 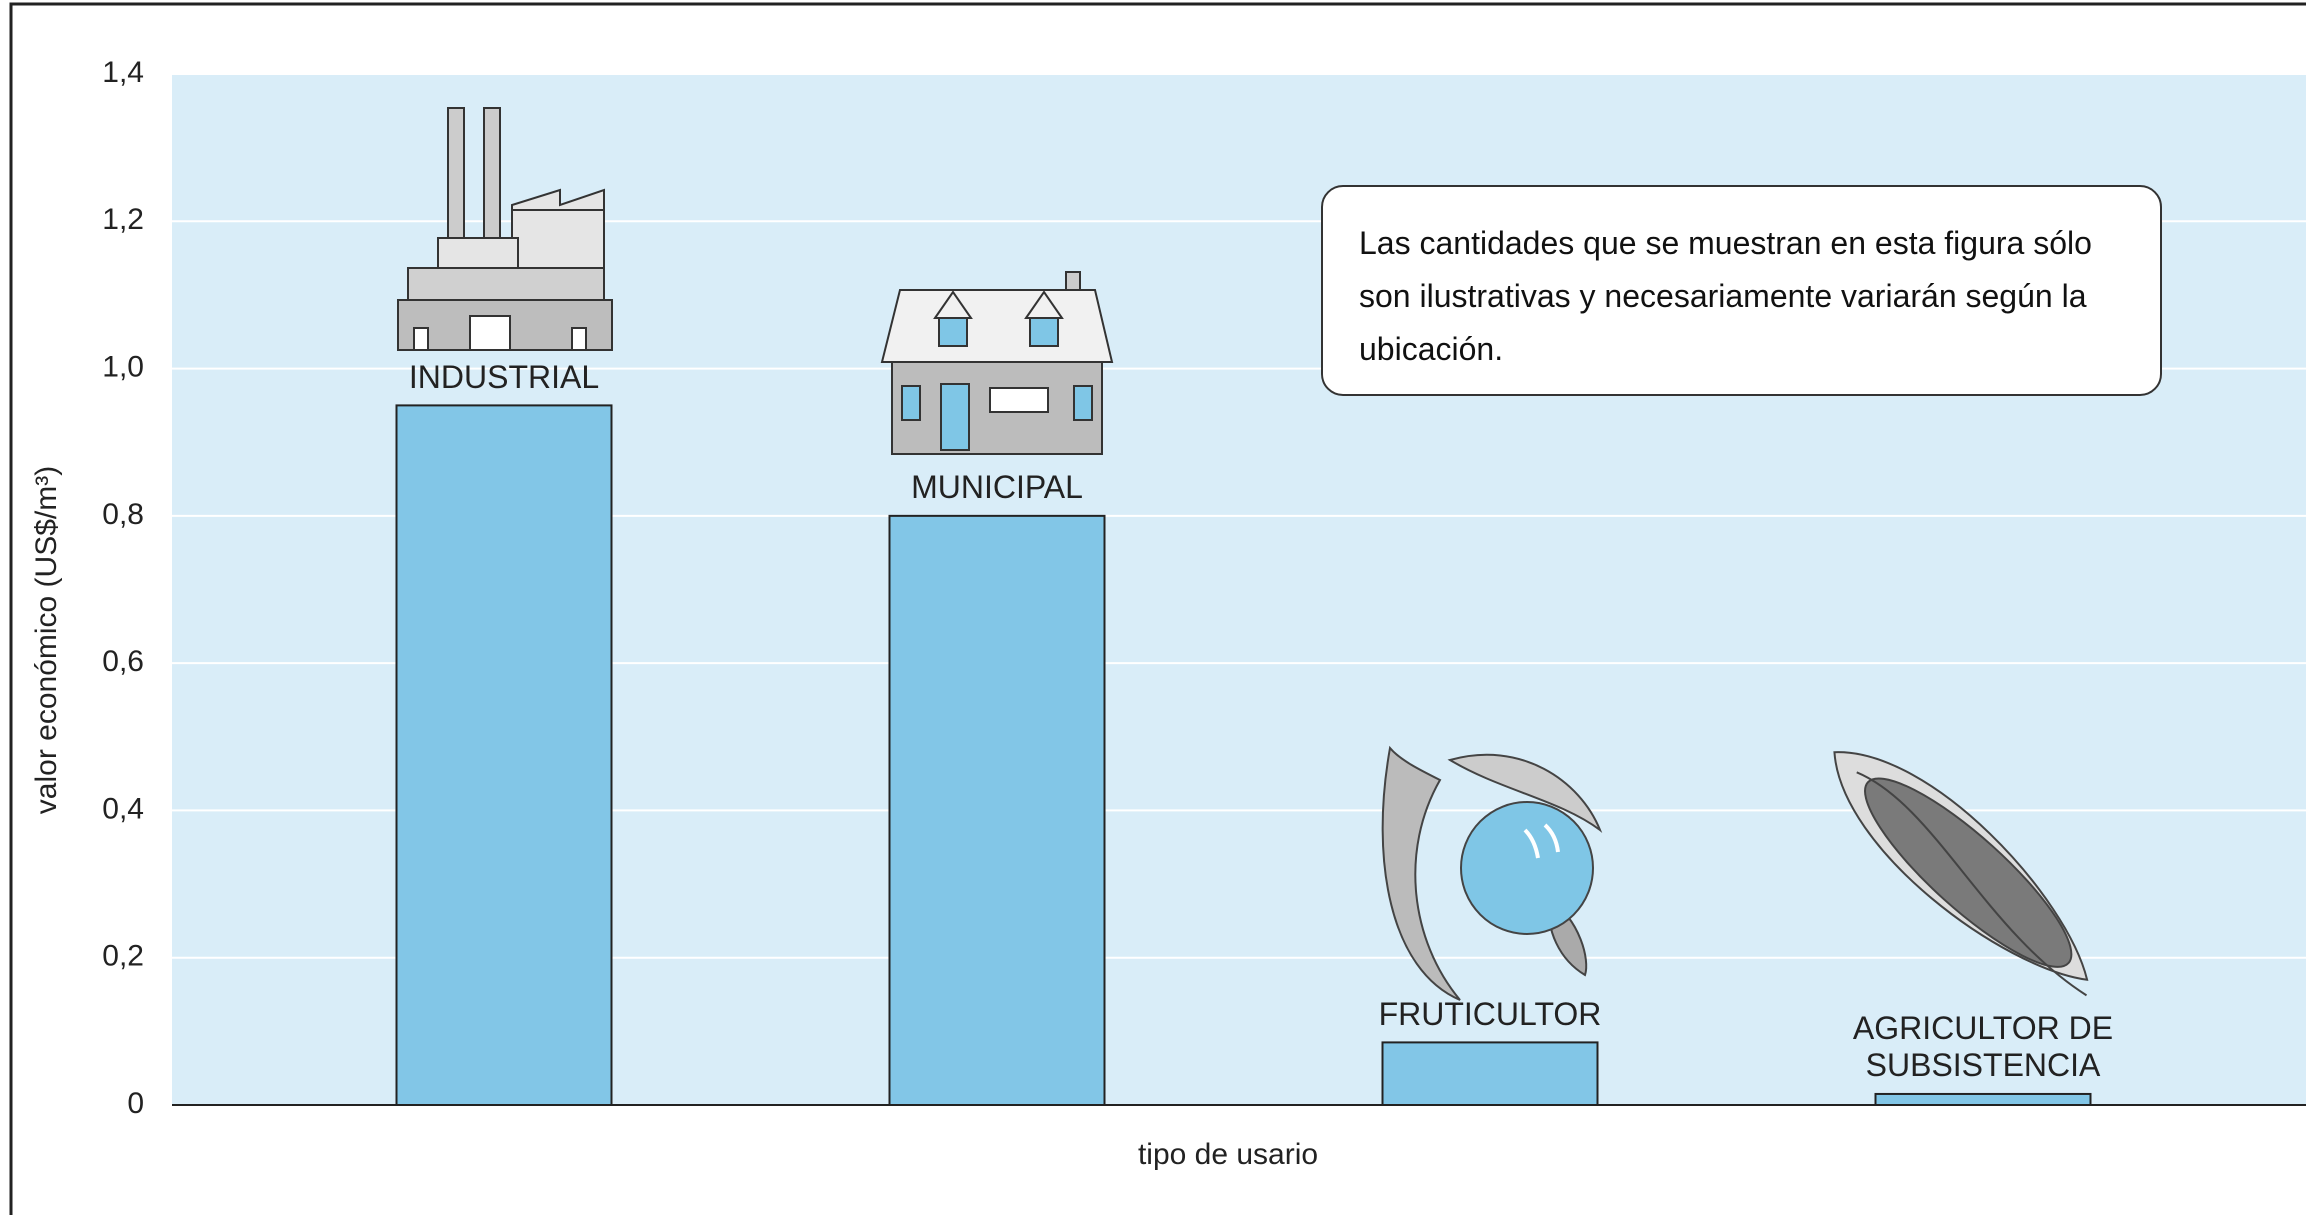 I want to click on y-tick-label: 1,0, so click(x=123, y=366).